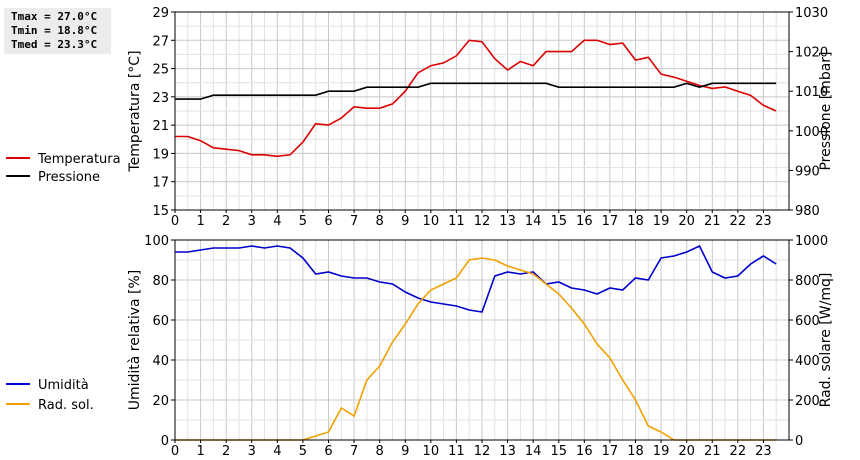 The height and width of the screenshot is (460, 860). I want to click on chart1-x-tick-label: 18, so click(635, 221).